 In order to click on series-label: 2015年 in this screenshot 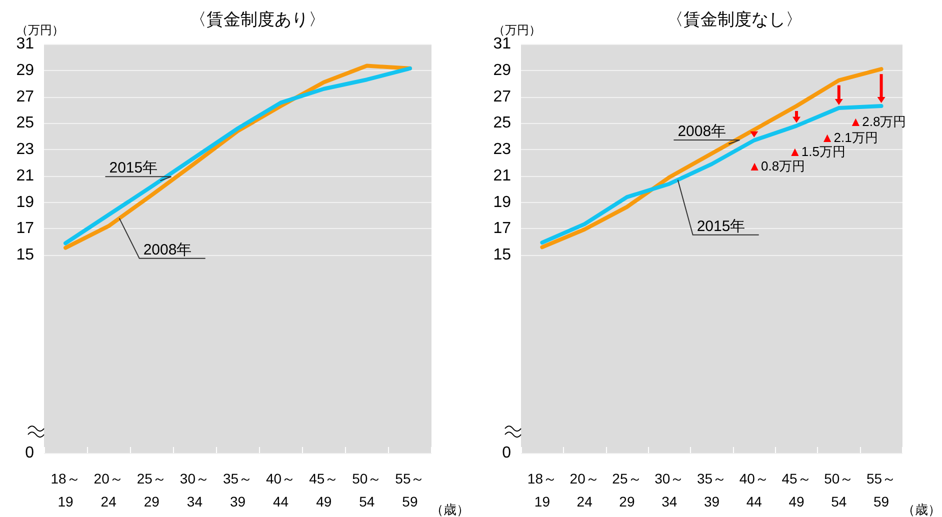, I will do `click(133, 168)`.